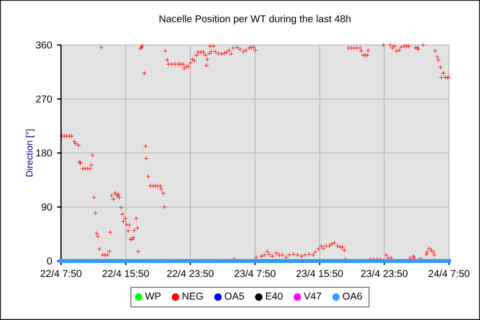 The height and width of the screenshot is (320, 480). What do you see at coordinates (44, 153) in the screenshot?
I see `y-tick-label: 180` at bounding box center [44, 153].